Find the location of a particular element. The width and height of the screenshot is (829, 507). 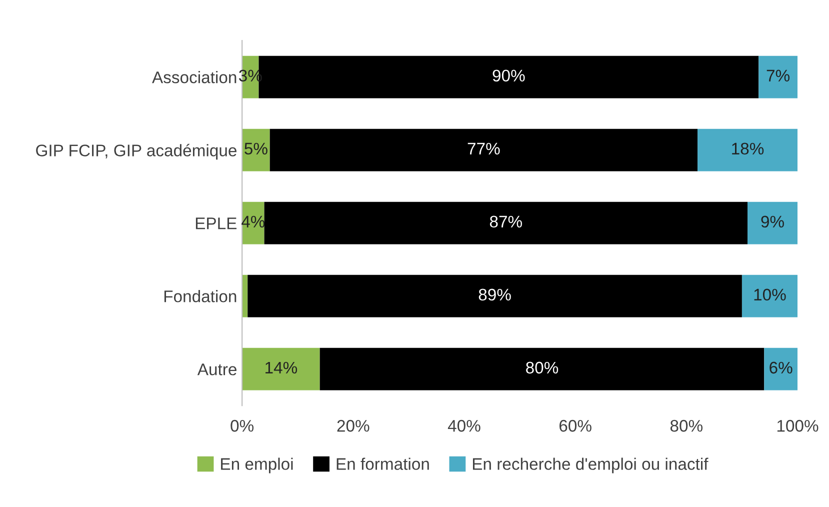

legend-label: En emploi is located at coordinates (257, 466).